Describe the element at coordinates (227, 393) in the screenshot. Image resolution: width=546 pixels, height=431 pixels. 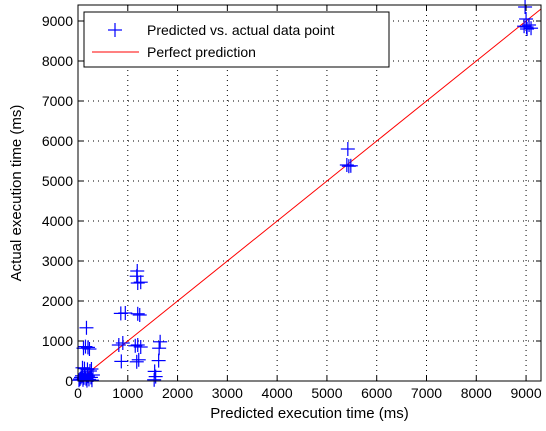
I see `x-tick-label: 3000` at that location.